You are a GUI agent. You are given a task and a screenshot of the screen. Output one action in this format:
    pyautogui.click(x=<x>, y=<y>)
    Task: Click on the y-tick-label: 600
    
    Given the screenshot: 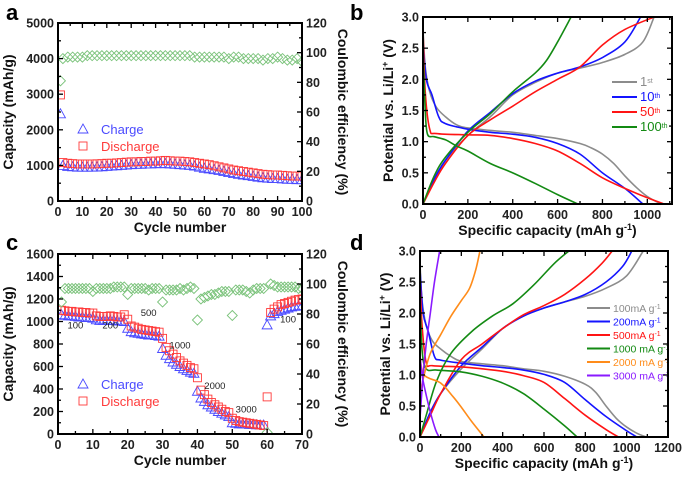 What is the action you would take?
    pyautogui.click(x=43, y=367)
    